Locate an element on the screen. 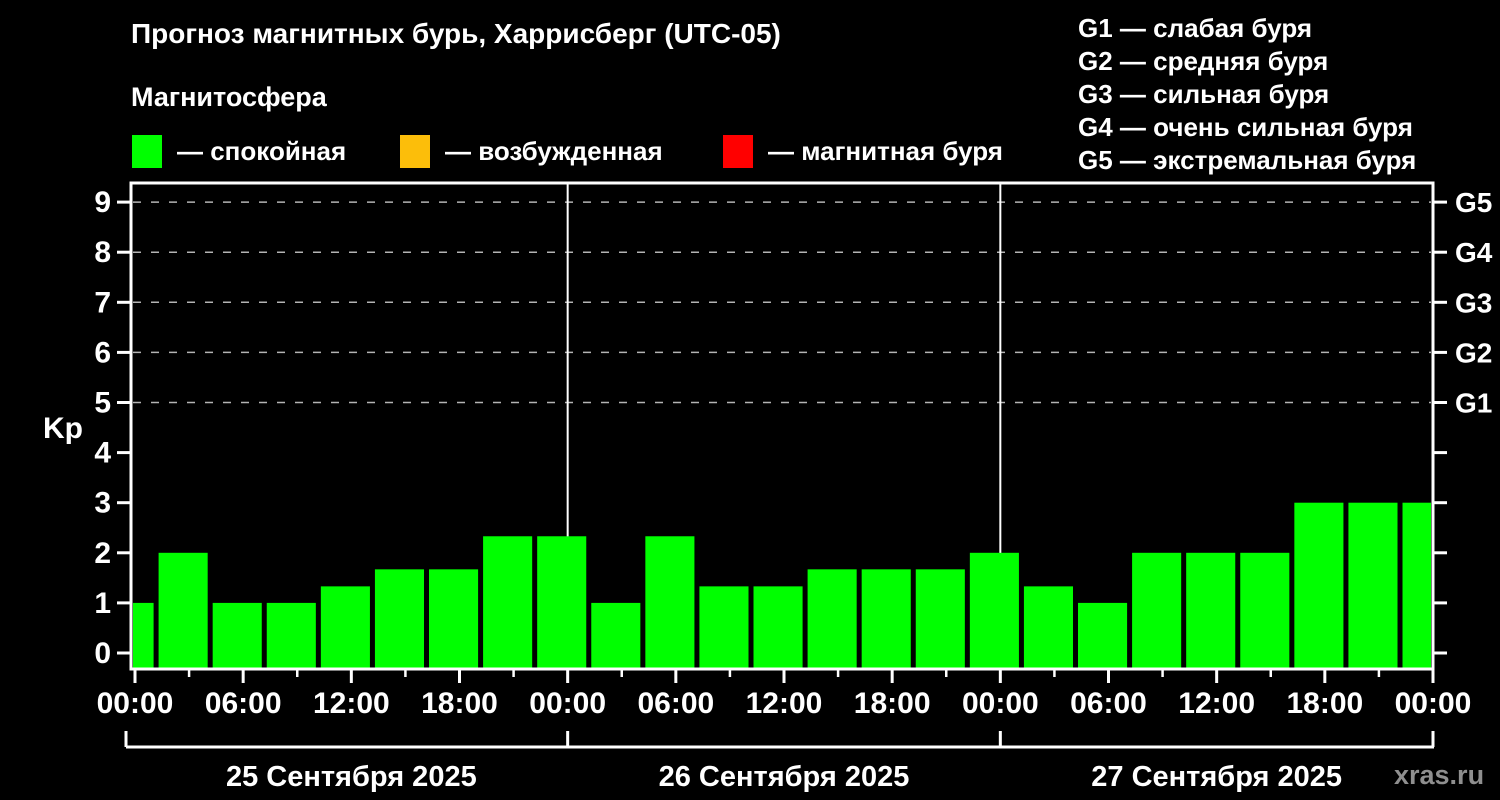 Image resolution: width=1500 pixels, height=800 pixels. y-axis-label: 7 is located at coordinates (102, 302).